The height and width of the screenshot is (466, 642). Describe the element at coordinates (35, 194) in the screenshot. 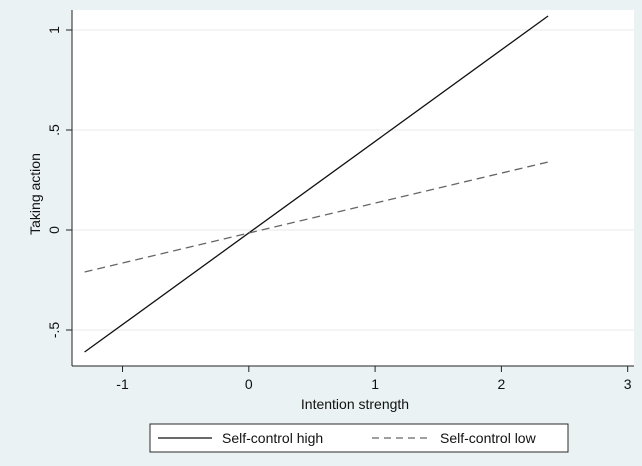

I see `y-axis-title: Taking action` at that location.